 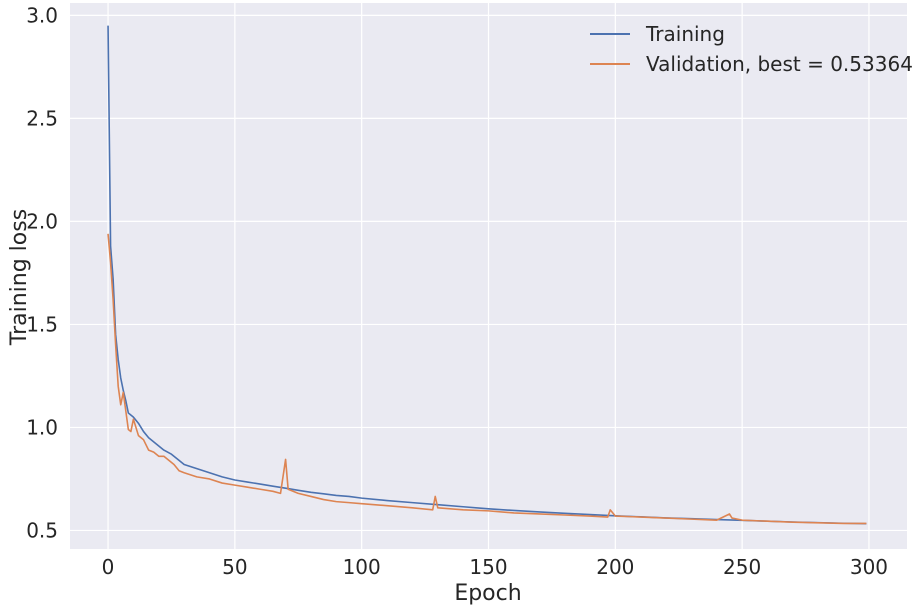 I want to click on y-tick-label: 1.0, so click(x=42, y=427).